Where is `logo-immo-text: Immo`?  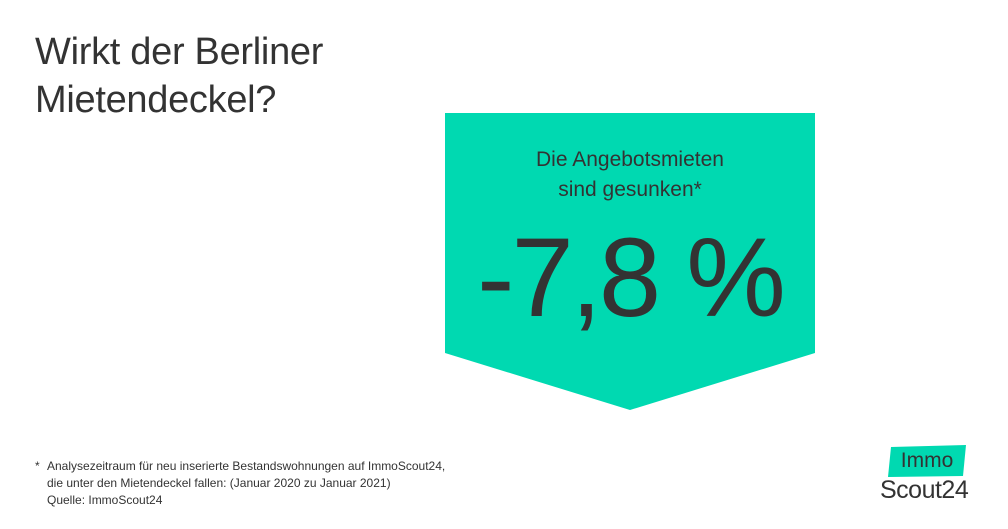 logo-immo-text: Immo is located at coordinates (927, 460).